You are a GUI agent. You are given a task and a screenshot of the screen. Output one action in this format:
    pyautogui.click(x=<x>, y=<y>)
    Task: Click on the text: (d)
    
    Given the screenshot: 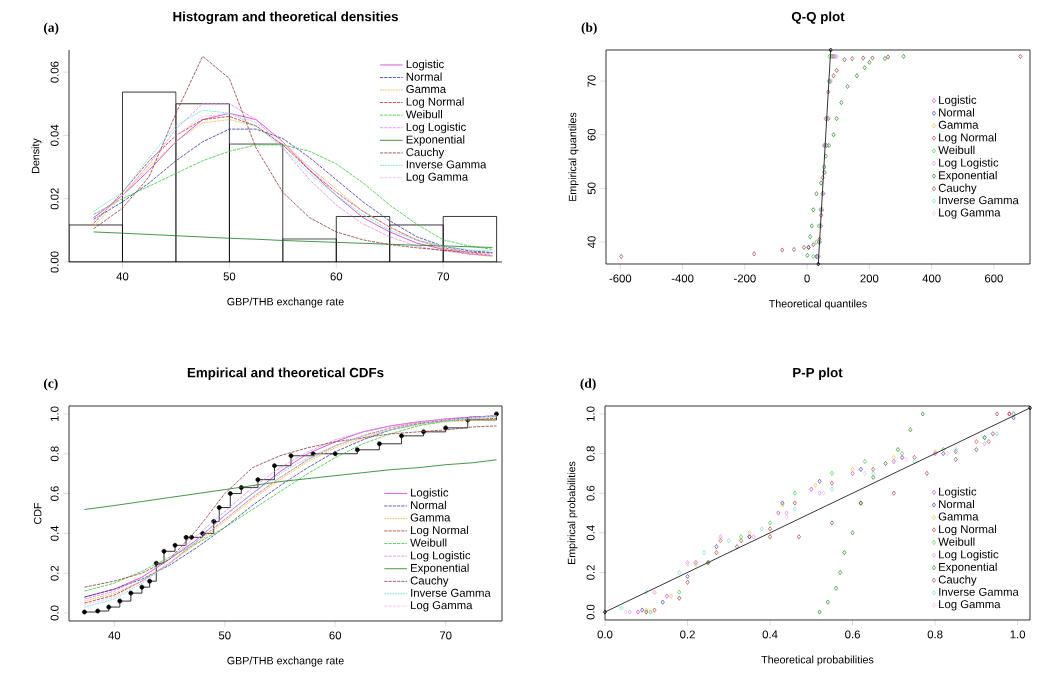 What is the action you would take?
    pyautogui.click(x=588, y=384)
    